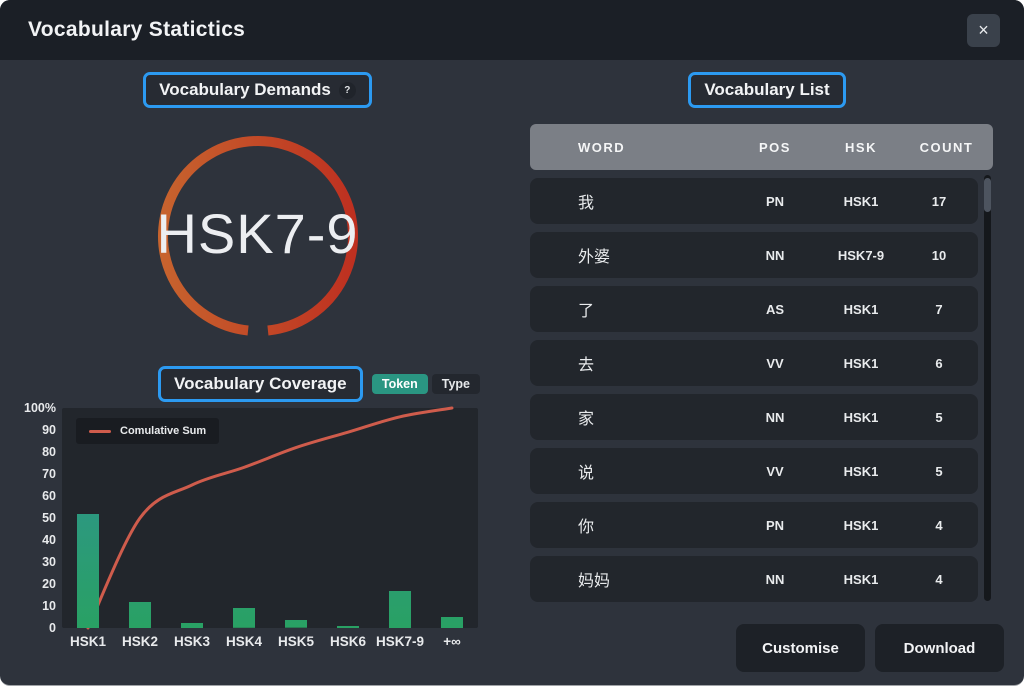 This screenshot has height=686, width=1024. Describe the element at coordinates (754, 525) in the screenshot. I see `table-row: 你 PN HSK1 4` at that location.